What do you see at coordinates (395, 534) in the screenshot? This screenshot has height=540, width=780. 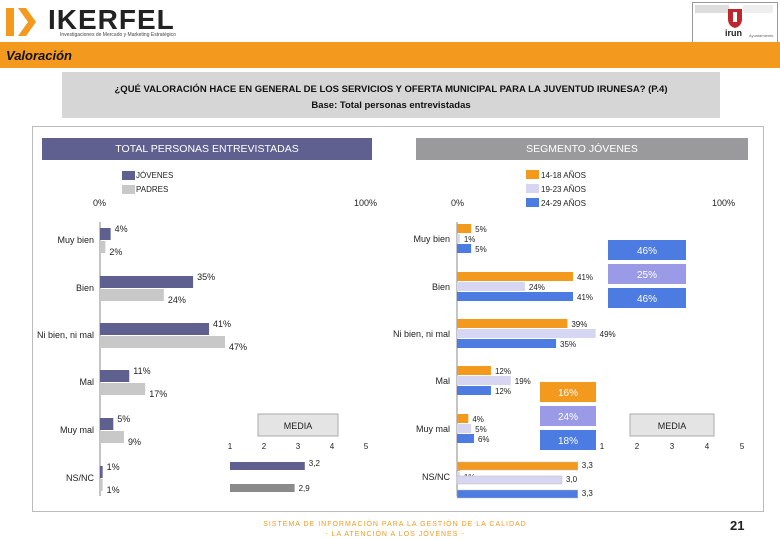 I see `footer-line-2: - LA ATENCIÓN A LOS JÓVENES -` at bounding box center [395, 534].